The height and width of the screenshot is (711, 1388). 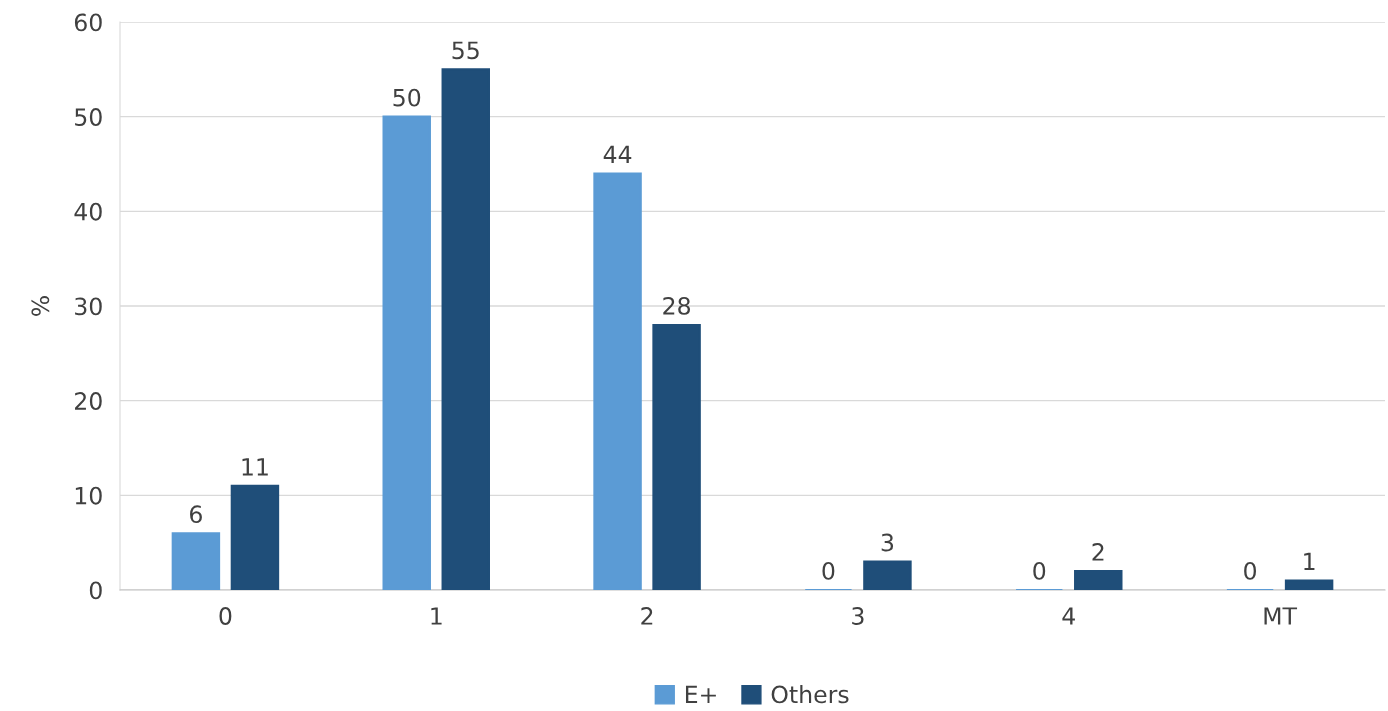 What do you see at coordinates (88, 211) in the screenshot?
I see `y-tick-label: 40` at bounding box center [88, 211].